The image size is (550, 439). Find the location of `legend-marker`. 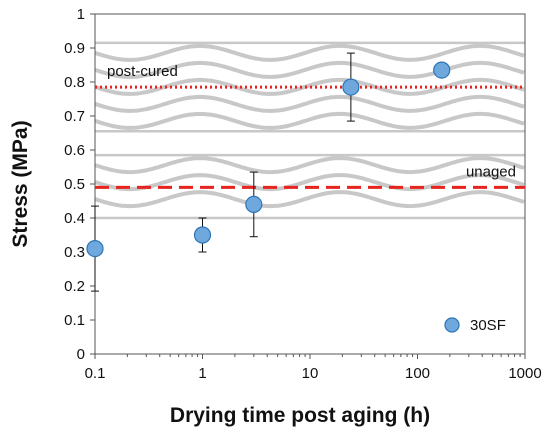

legend-marker is located at coordinates (452, 325).